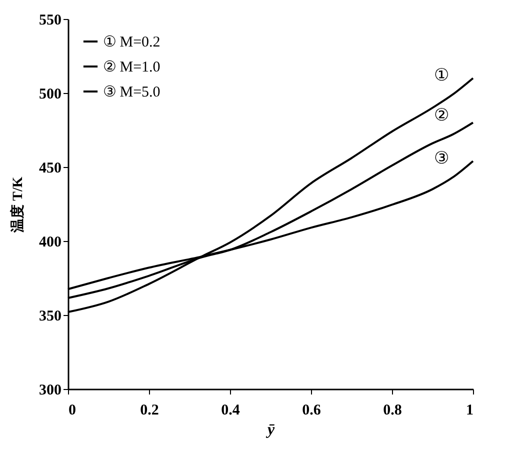  Describe the element at coordinates (50, 316) in the screenshot. I see `y-tick-label: 350` at that location.